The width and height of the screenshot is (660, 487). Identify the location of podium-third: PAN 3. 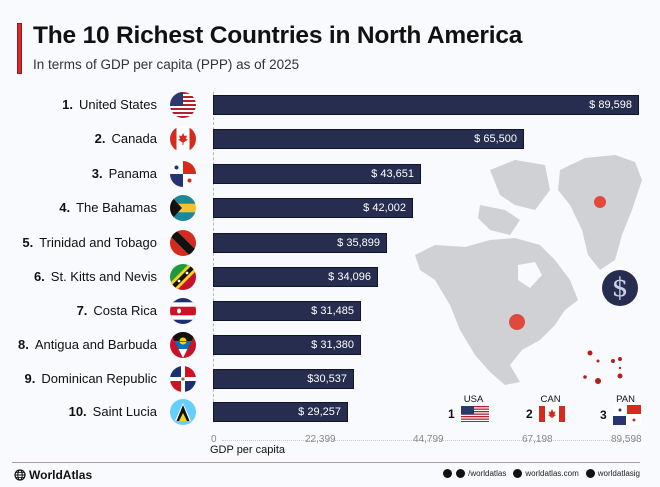
(621, 409).